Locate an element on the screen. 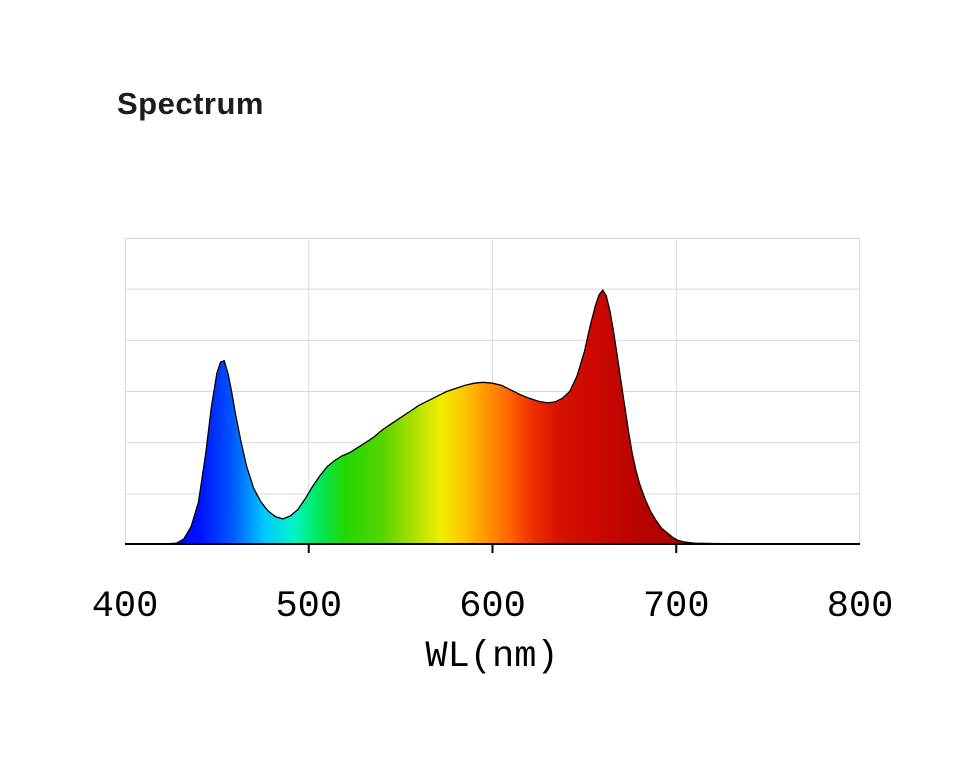 The width and height of the screenshot is (973, 767). chart-title: Spectrum is located at coordinates (190, 103).